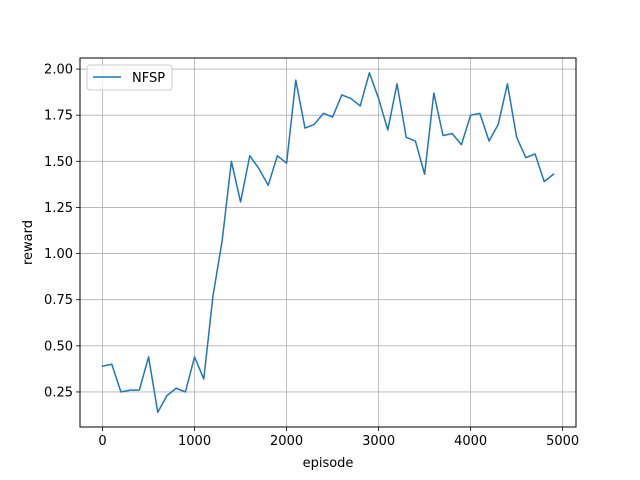 This screenshot has width=640, height=480. Describe the element at coordinates (102, 441) in the screenshot. I see `x-tick-label: 0` at that location.